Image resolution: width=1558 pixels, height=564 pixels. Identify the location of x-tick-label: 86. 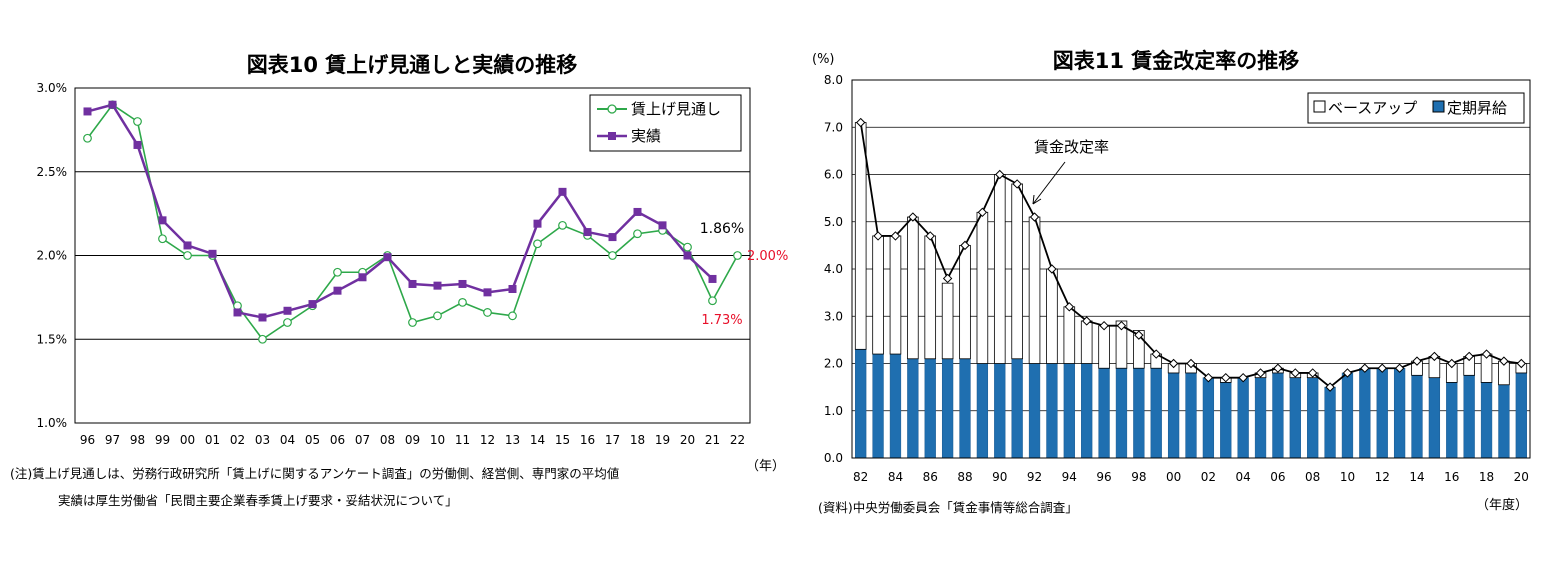
(930, 477).